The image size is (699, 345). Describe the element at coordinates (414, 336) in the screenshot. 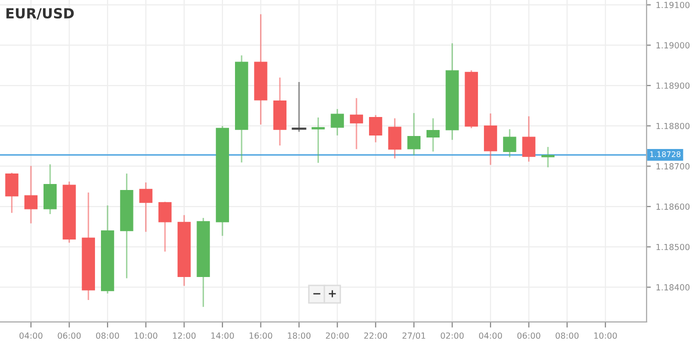

I see `x-tick-label: 27/01` at that location.